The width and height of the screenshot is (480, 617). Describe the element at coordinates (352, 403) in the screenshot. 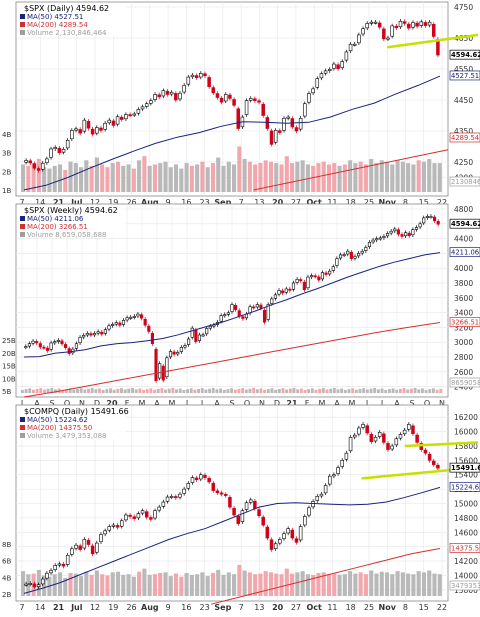

I see `x-tick-label: M` at that location.